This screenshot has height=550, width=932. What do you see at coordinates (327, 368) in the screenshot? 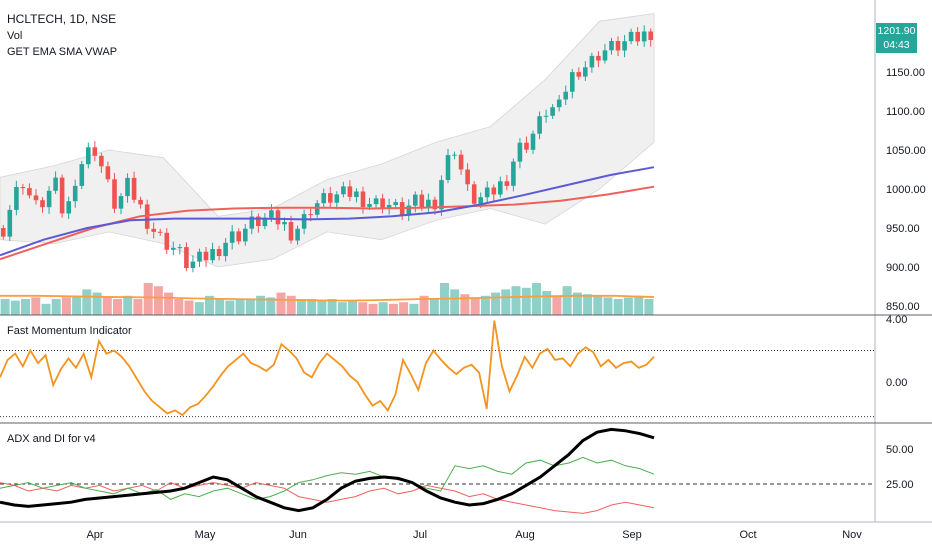
I see `momentum-line` at bounding box center [327, 368].